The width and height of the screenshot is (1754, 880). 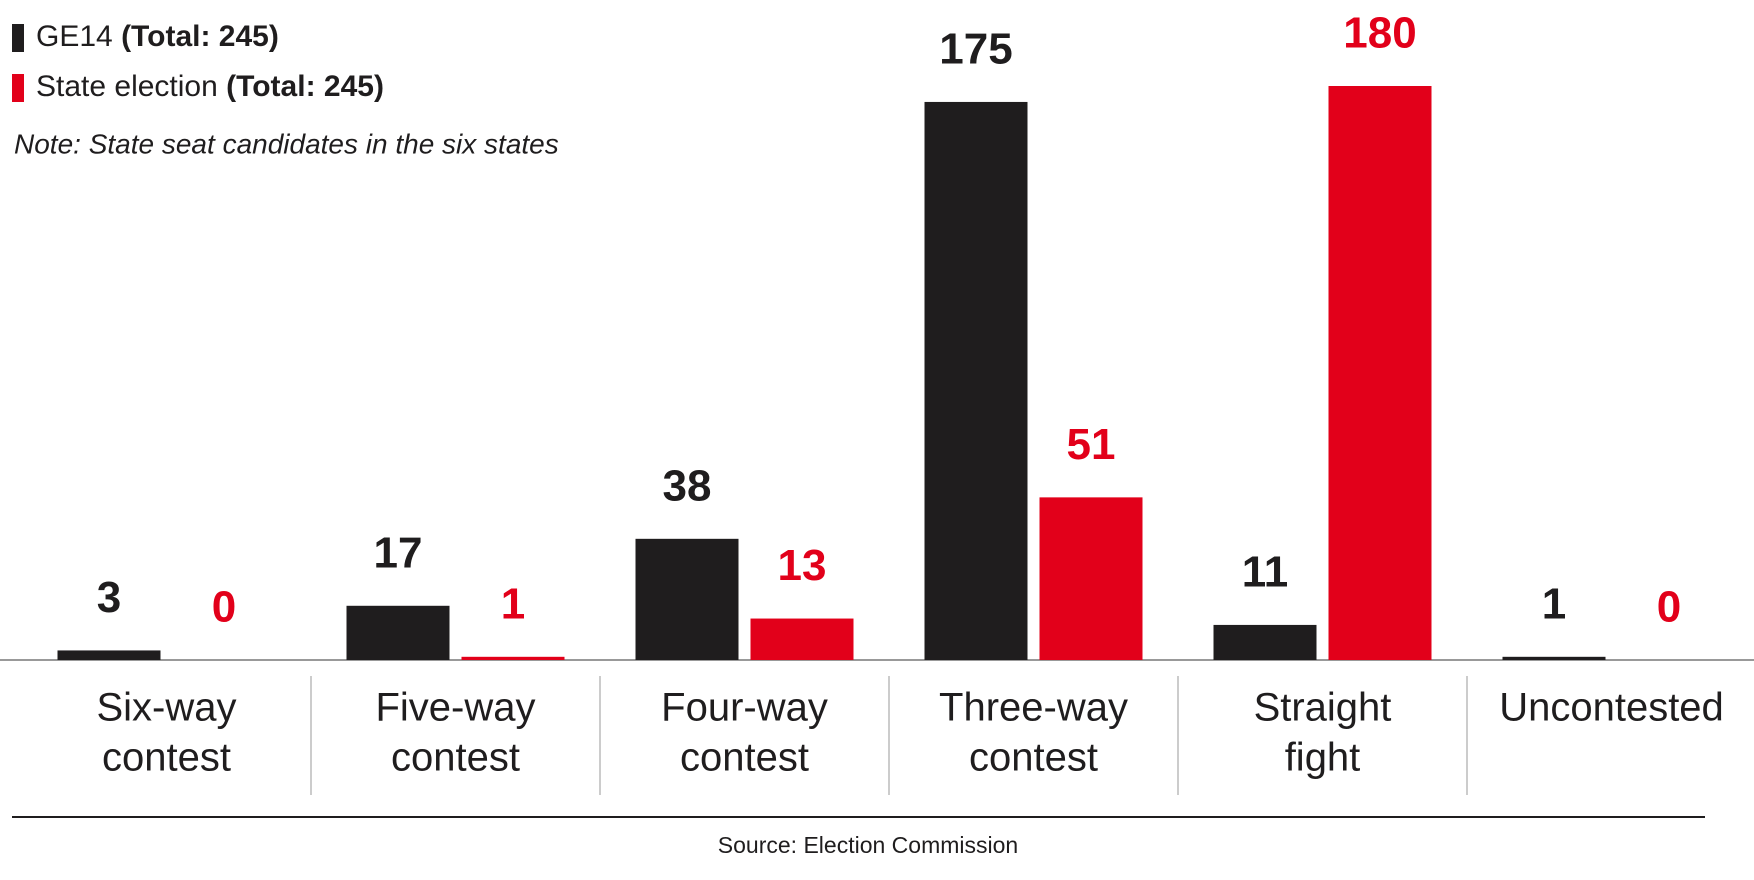 I want to click on x-tick-label: Six-way, so click(x=166, y=708).